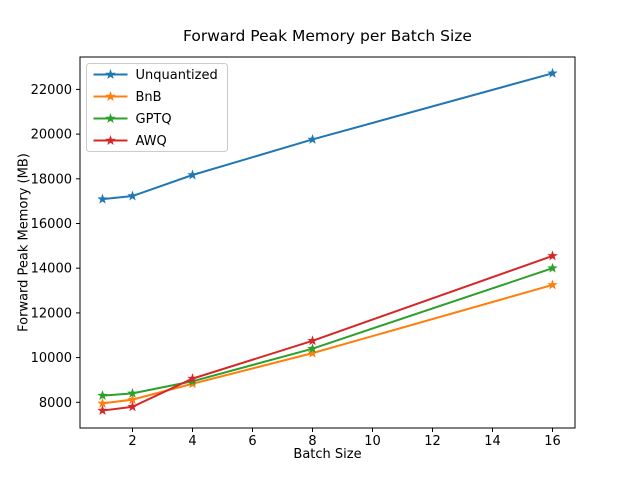  I want to click on data-point-awq-x4, so click(192, 378).